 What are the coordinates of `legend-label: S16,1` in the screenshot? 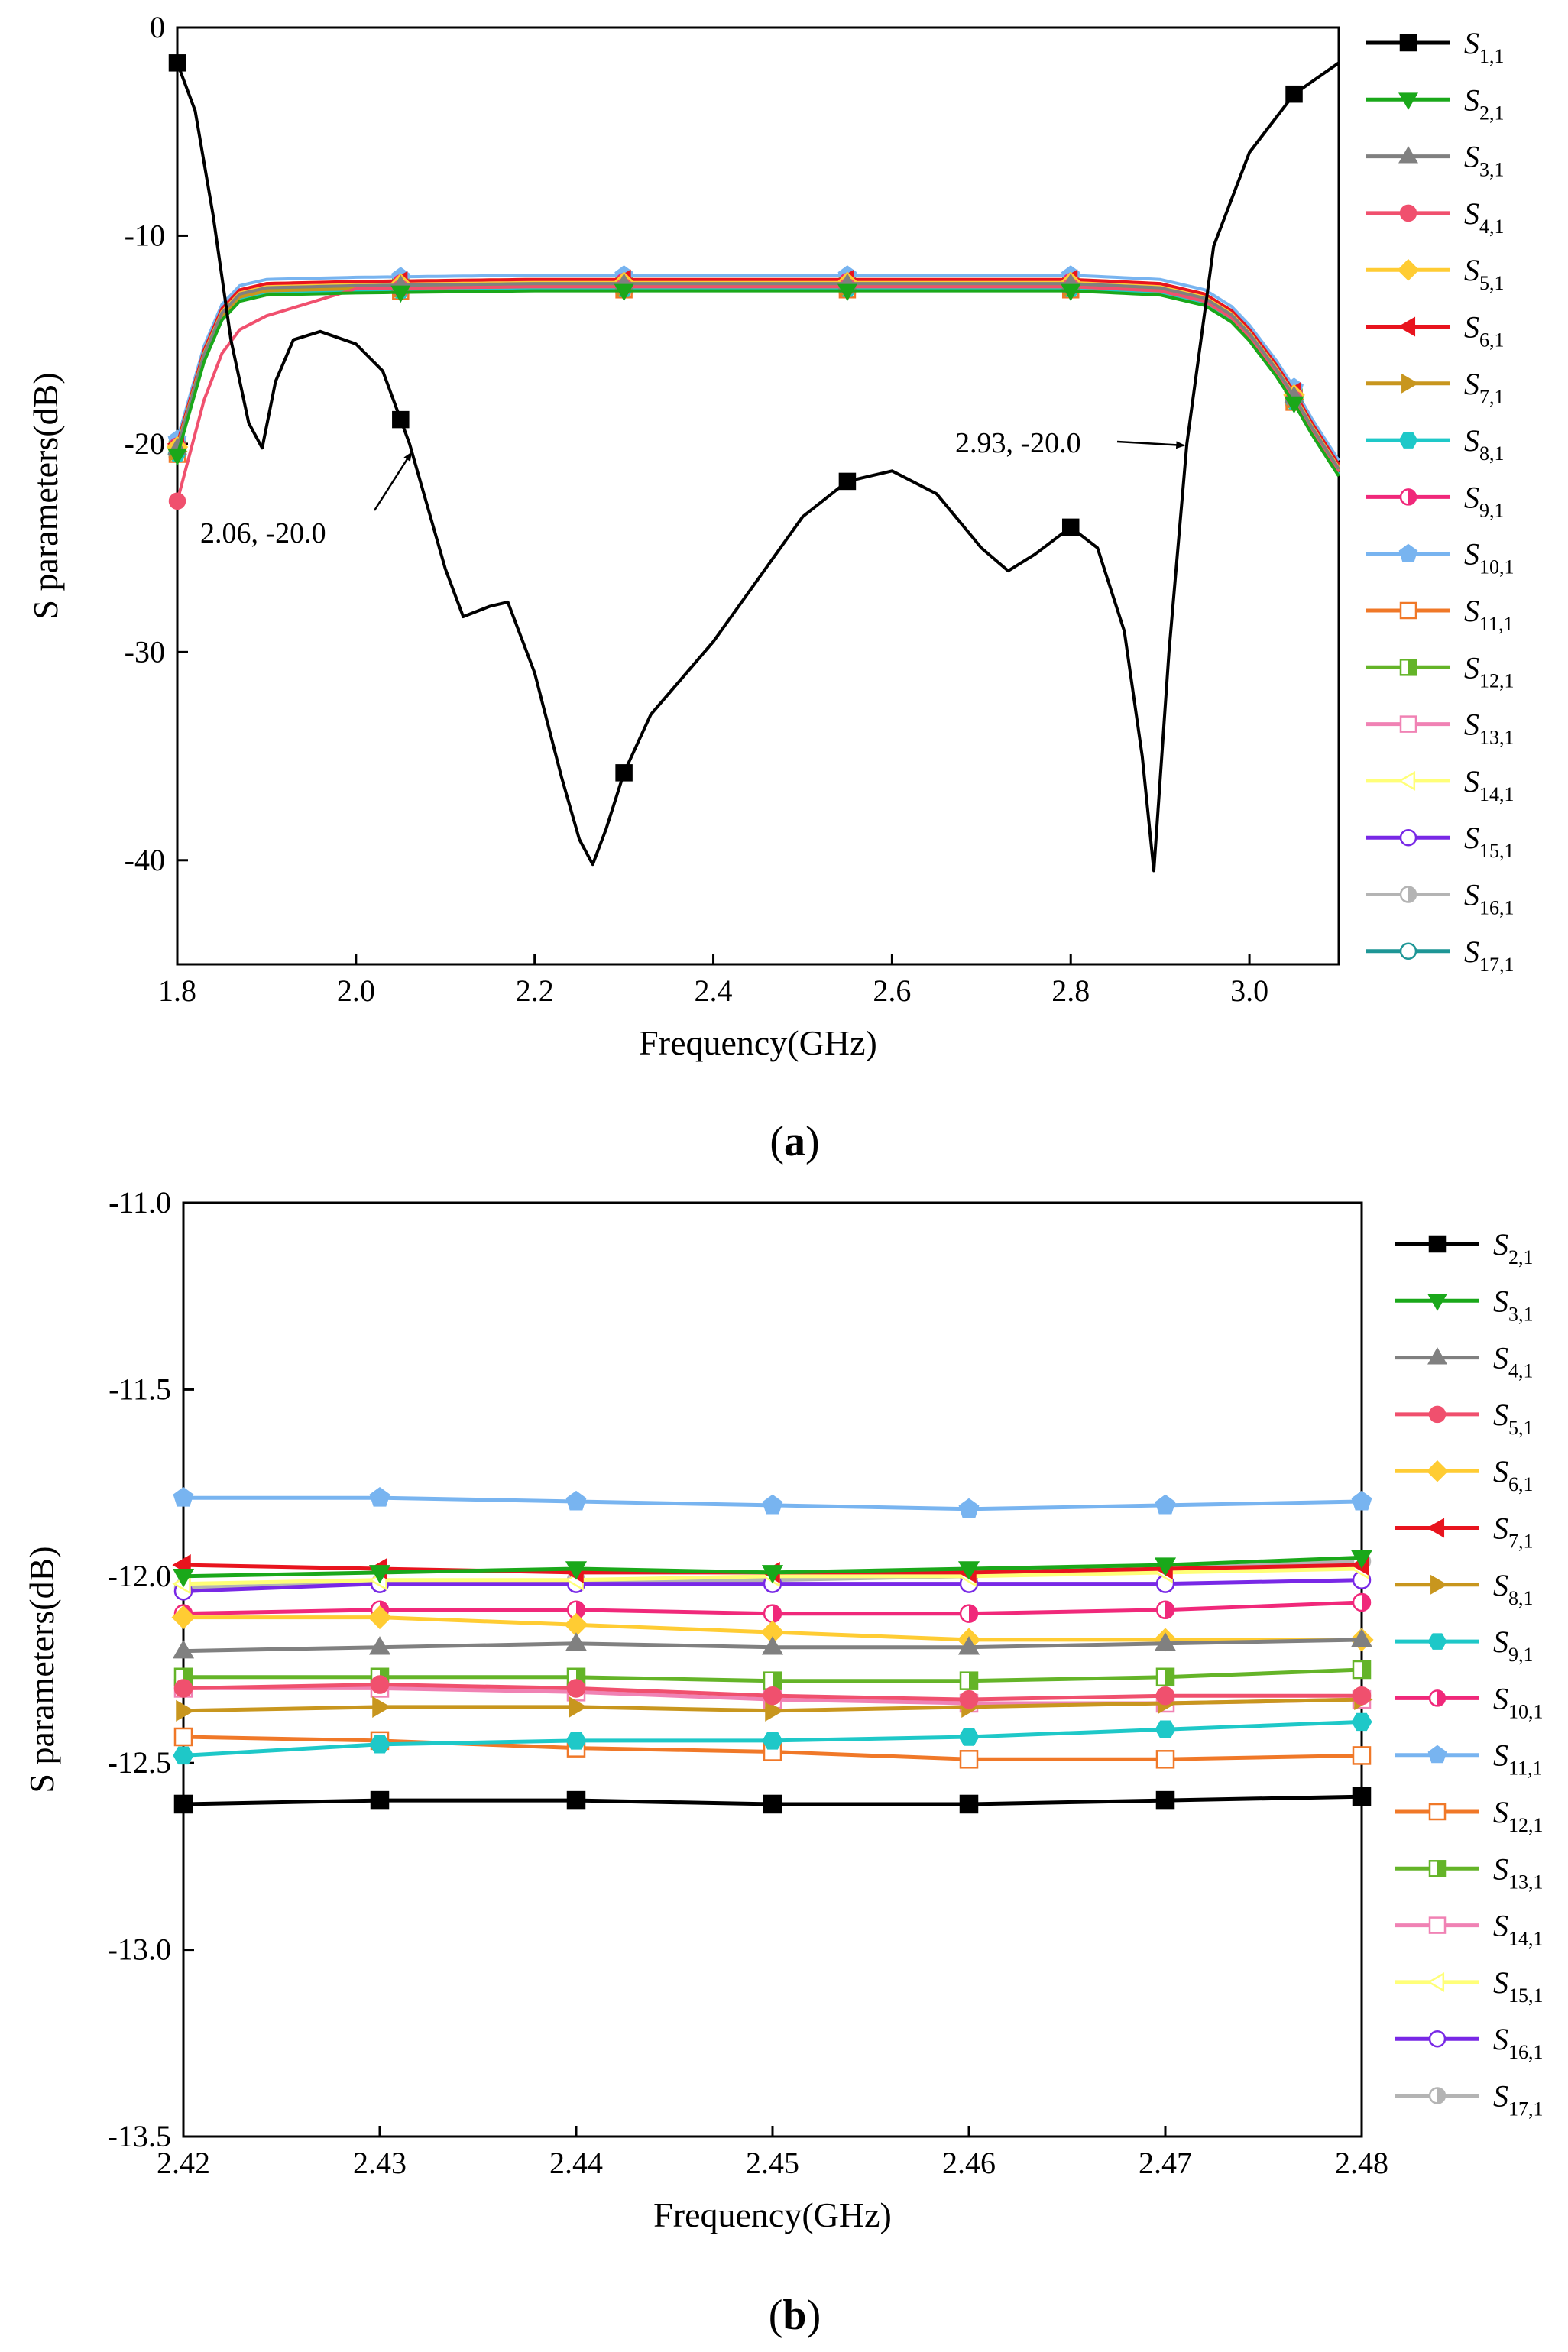 It's located at (1518, 2042).